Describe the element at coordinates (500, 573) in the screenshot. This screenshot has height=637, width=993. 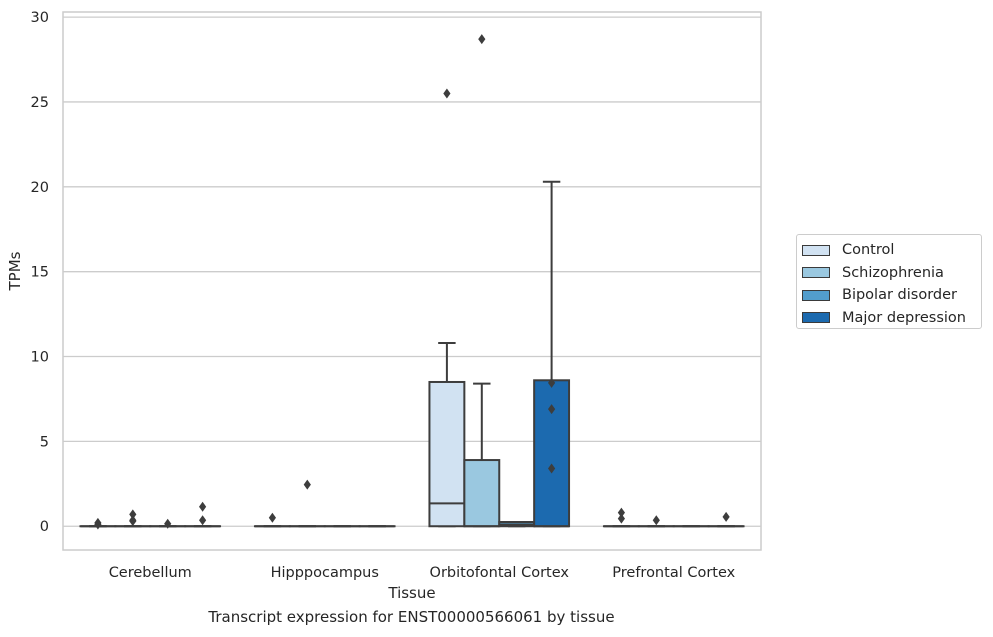
I see `x-tick-label: Orbitofontal Cortex` at that location.